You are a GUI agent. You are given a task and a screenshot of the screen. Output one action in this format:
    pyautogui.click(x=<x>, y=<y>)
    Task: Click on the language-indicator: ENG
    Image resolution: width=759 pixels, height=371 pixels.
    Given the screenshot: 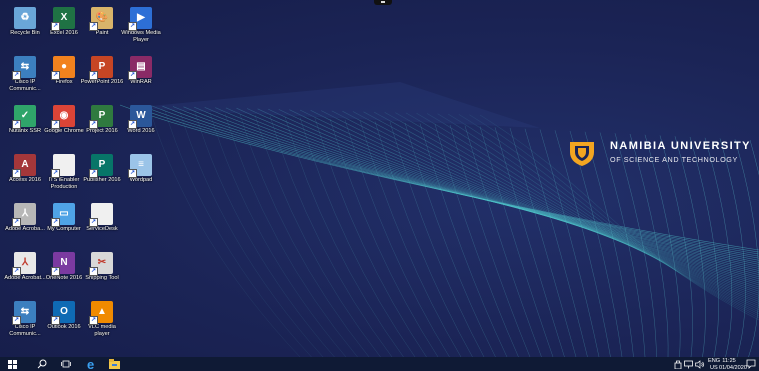 What is the action you would take?
    pyautogui.click(x=714, y=361)
    